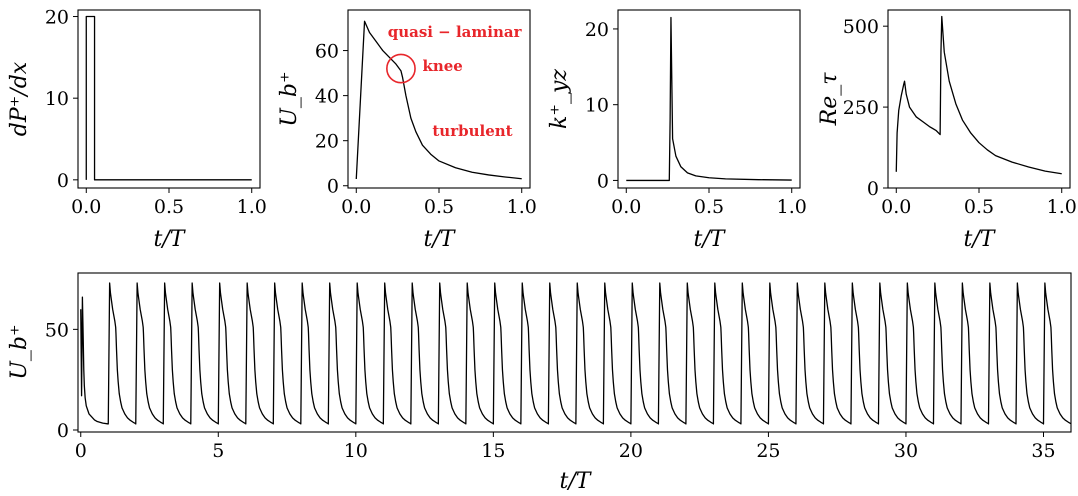 The image size is (1078, 496). I want to click on x-tick-label: 30, so click(906, 451).